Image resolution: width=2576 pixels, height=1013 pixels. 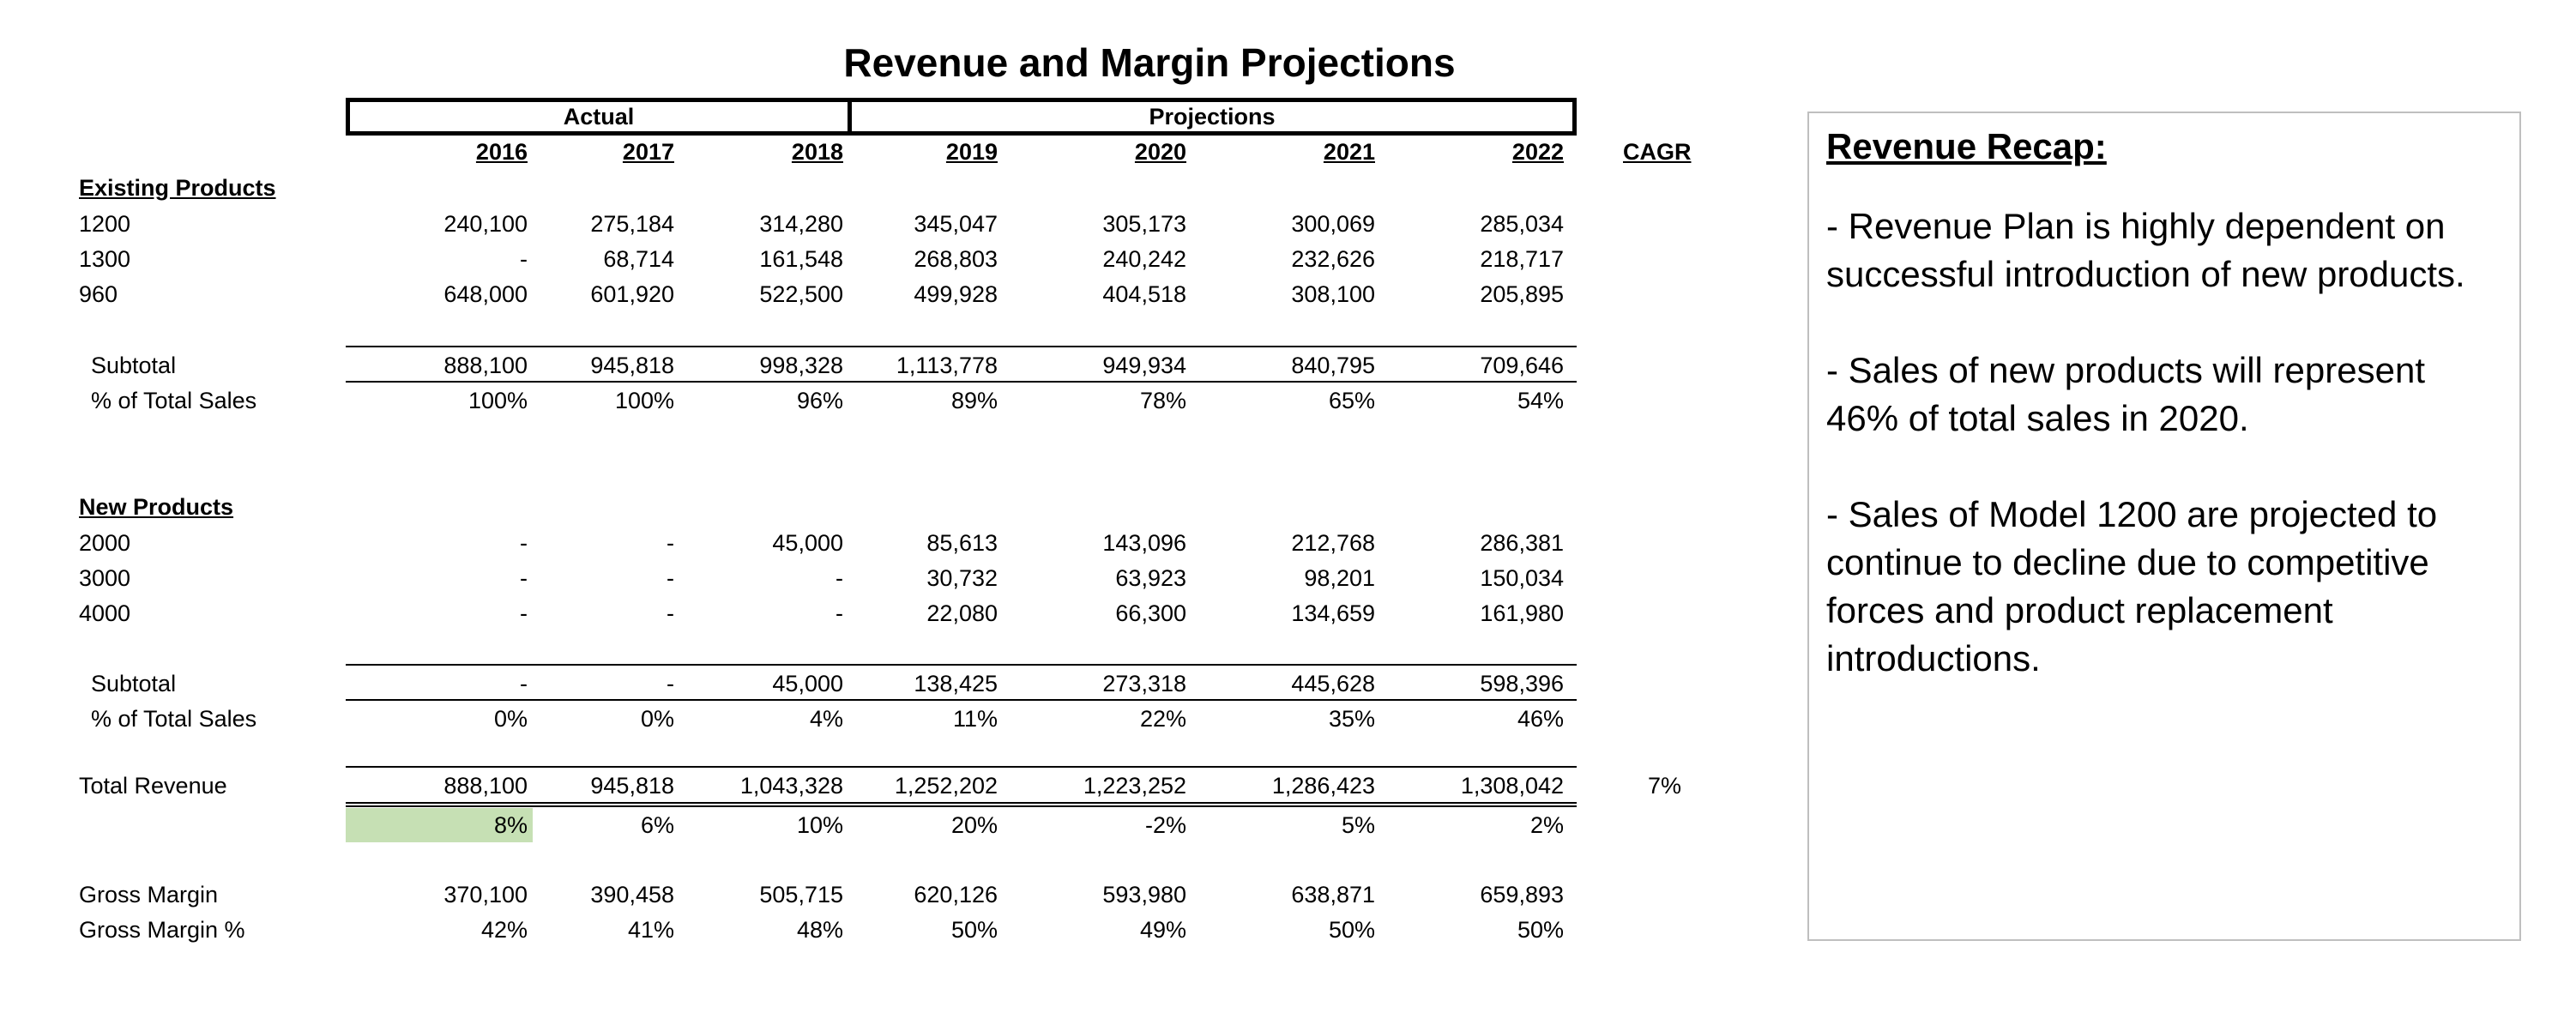 What do you see at coordinates (817, 152) in the screenshot?
I see `year-header: 2018` at bounding box center [817, 152].